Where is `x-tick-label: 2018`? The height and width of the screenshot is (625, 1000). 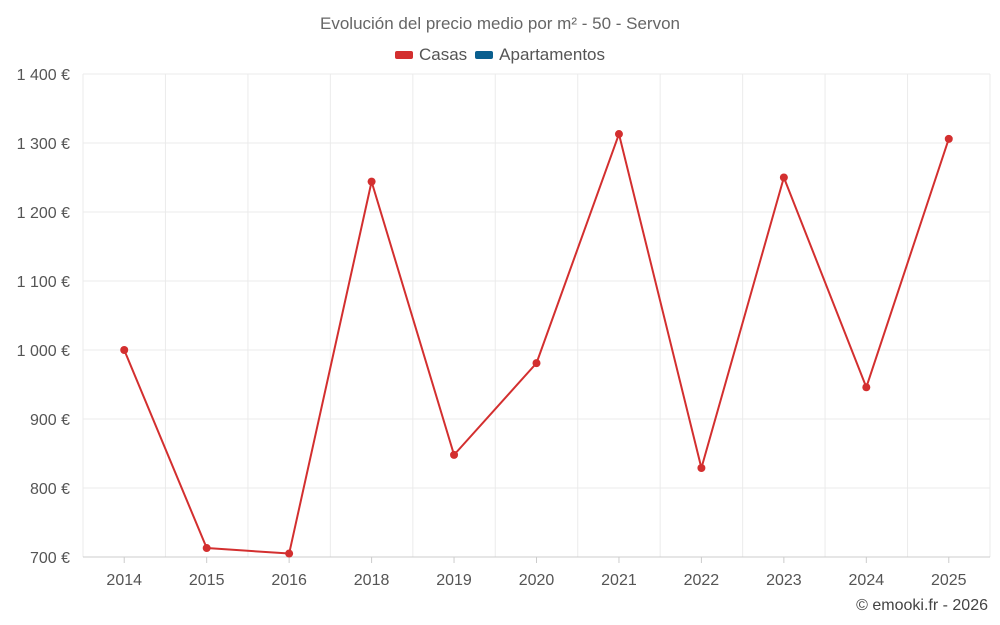
x-tick-label: 2018 is located at coordinates (372, 580).